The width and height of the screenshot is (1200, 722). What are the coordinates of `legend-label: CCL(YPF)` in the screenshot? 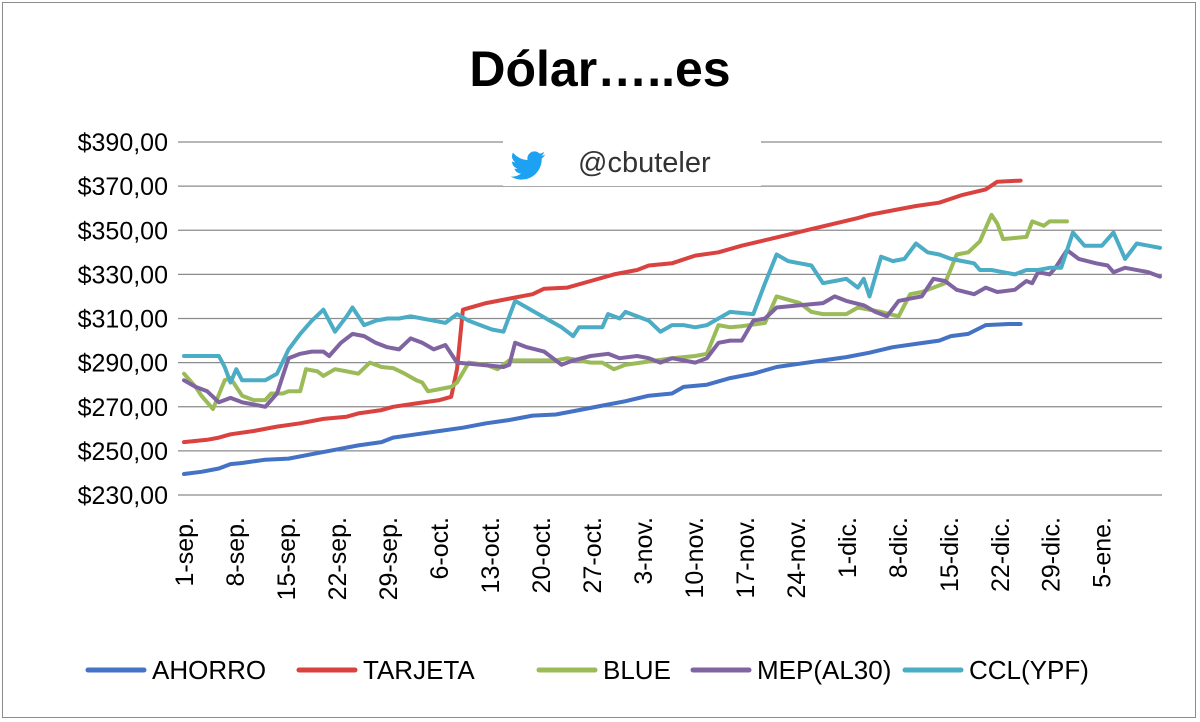 It's located at (1029, 670).